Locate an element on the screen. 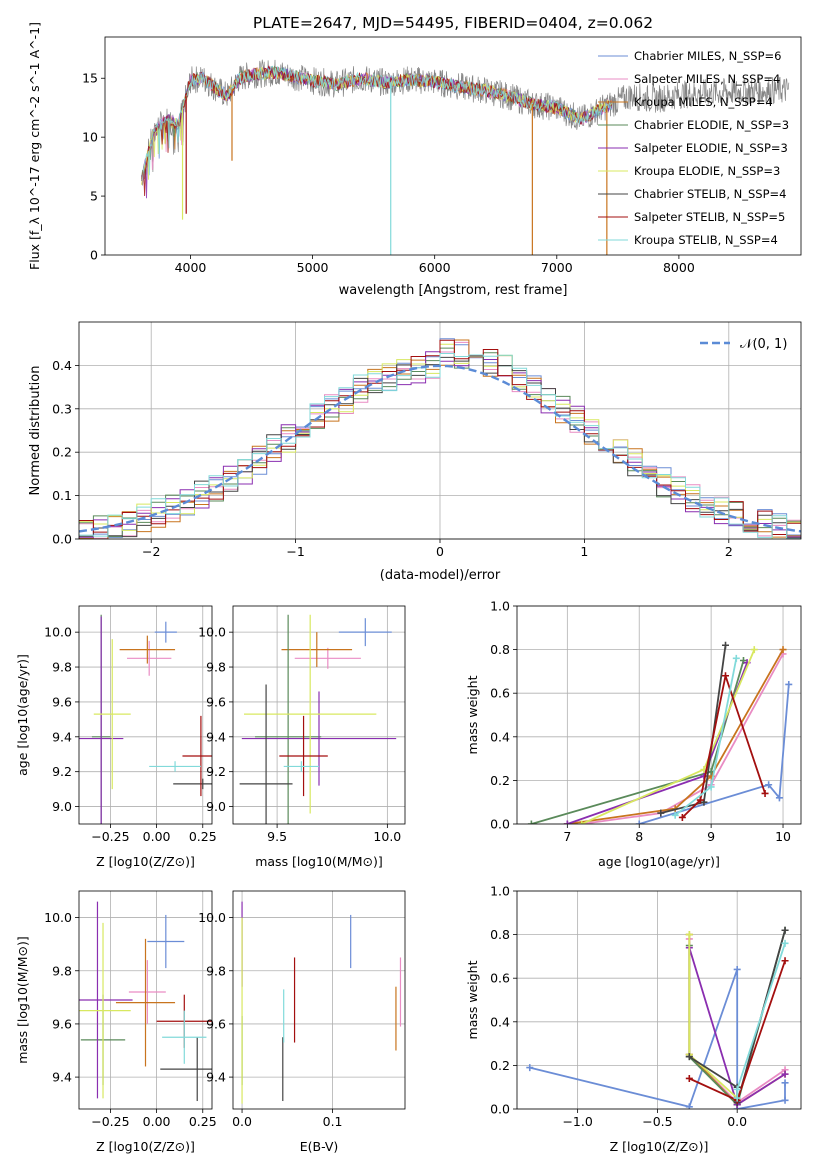 The height and width of the screenshot is (1170, 819). legend-label: Chabrier STELIB, N_SSP=4 is located at coordinates (710, 194).